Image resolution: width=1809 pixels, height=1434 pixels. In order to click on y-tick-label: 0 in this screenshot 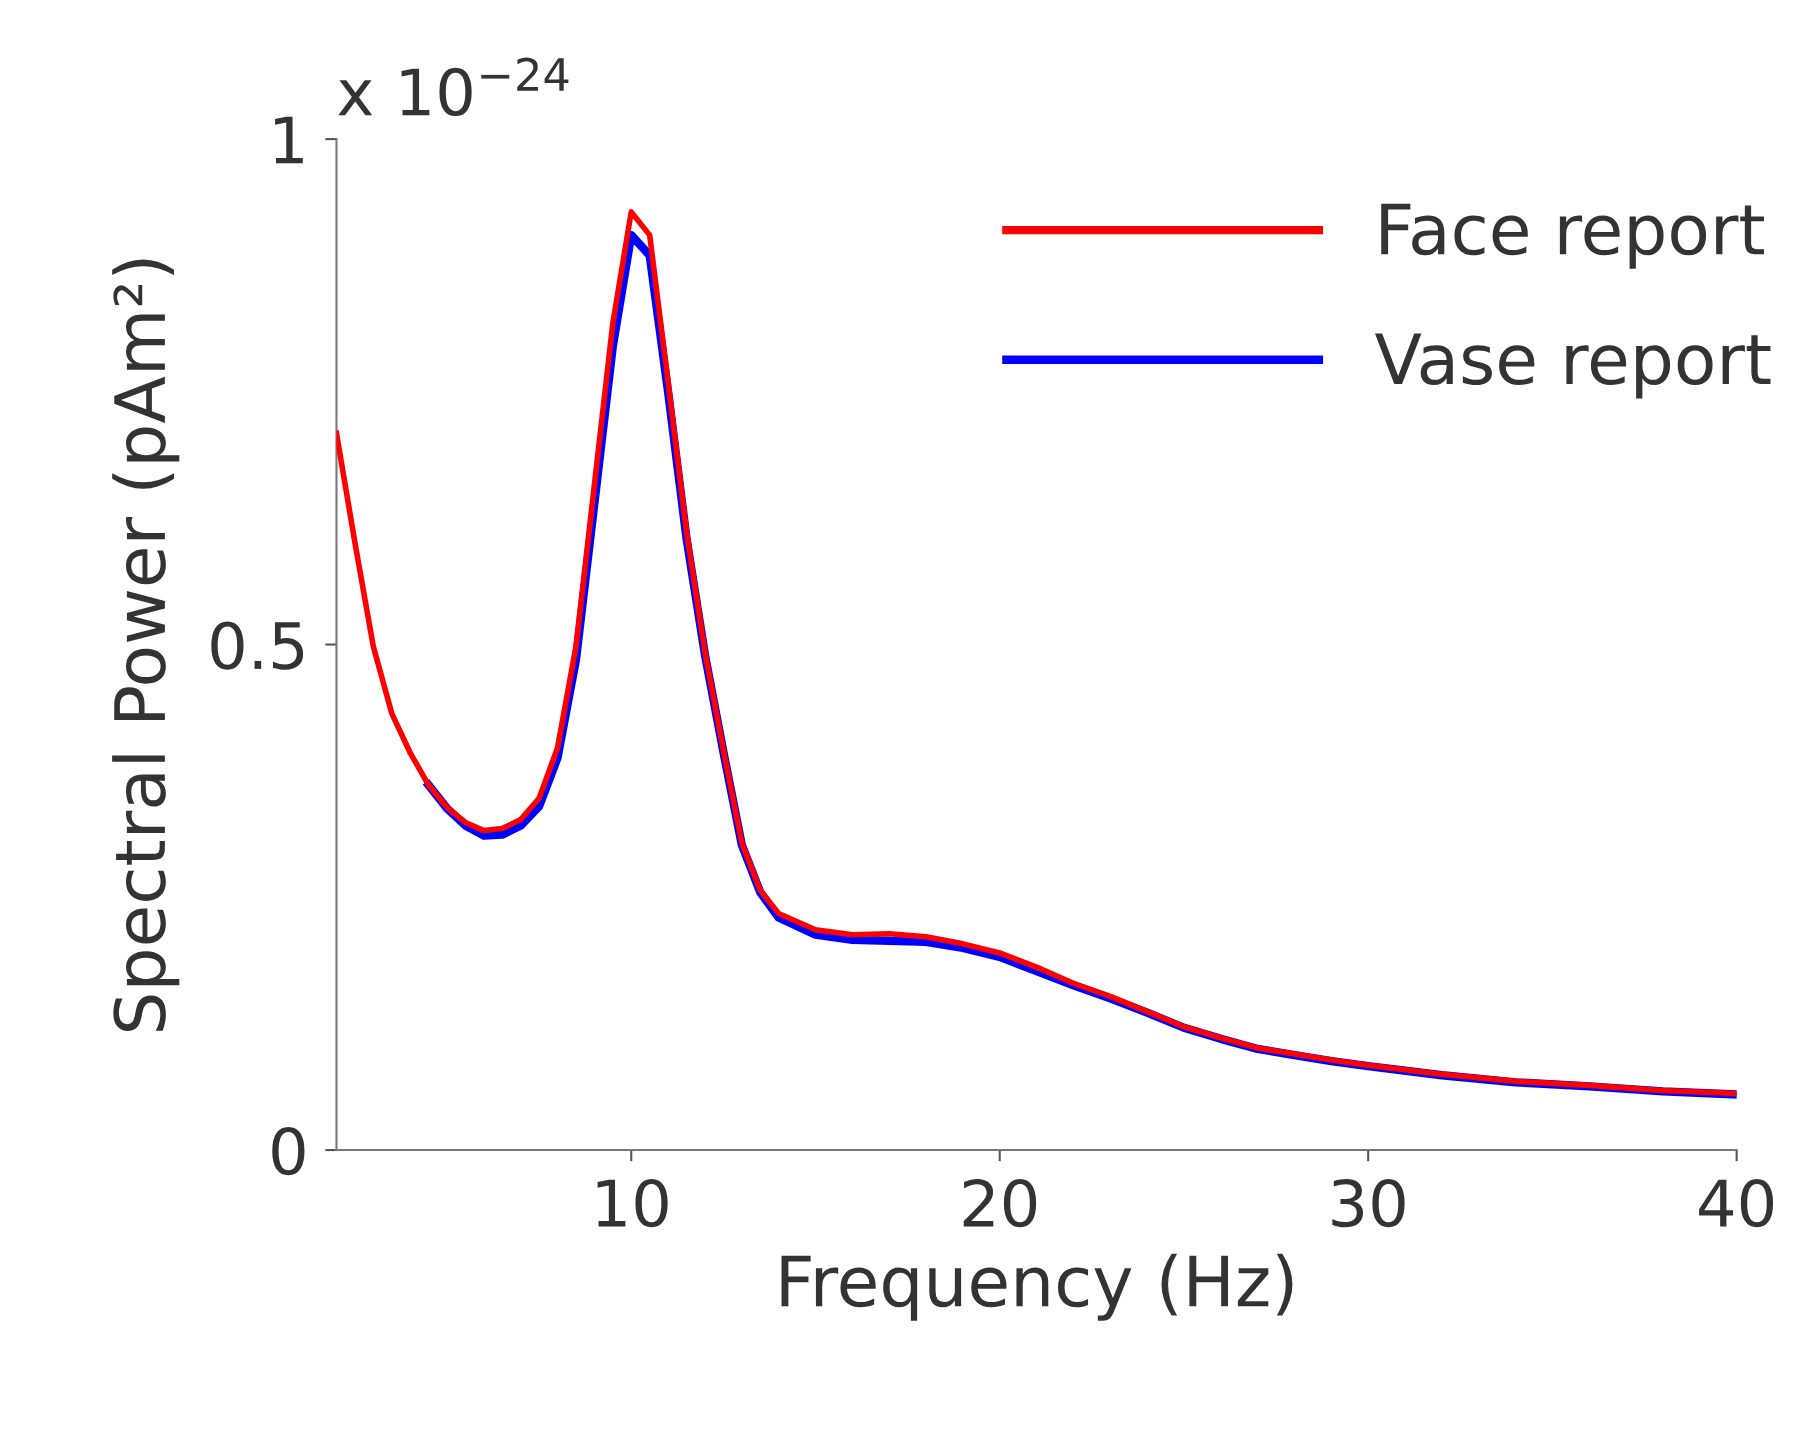, I will do `click(288, 1151)`.